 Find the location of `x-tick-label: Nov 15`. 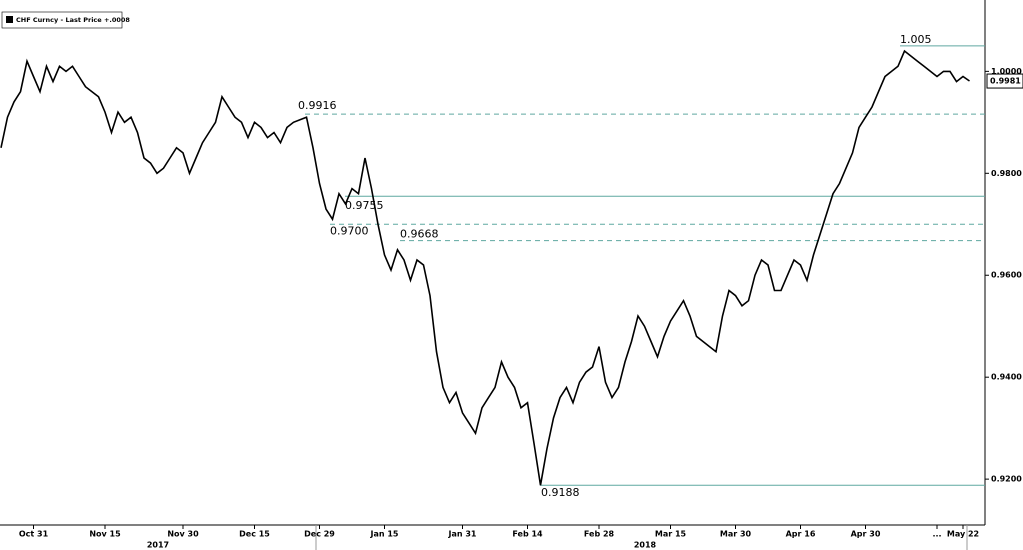

x-tick-label: Nov 15 is located at coordinates (105, 534).